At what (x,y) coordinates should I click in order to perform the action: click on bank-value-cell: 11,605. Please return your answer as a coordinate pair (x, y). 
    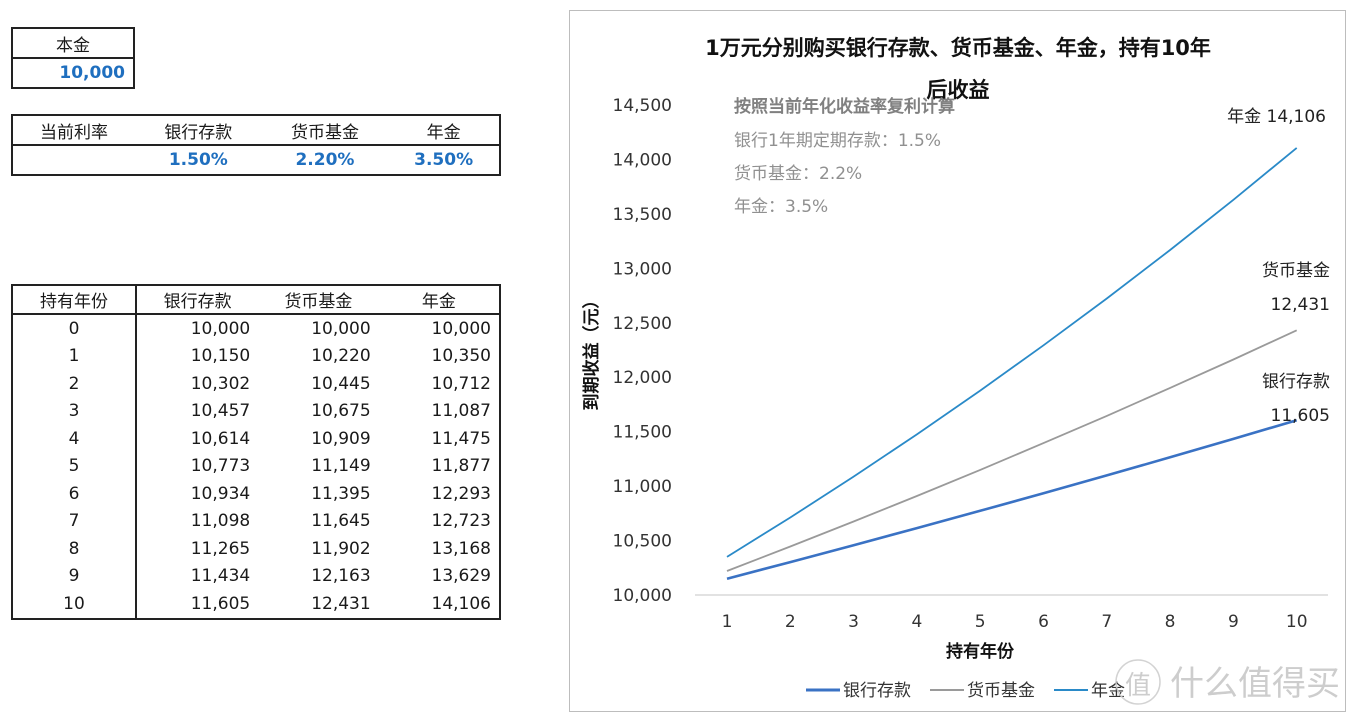
    Looking at the image, I should click on (220, 603).